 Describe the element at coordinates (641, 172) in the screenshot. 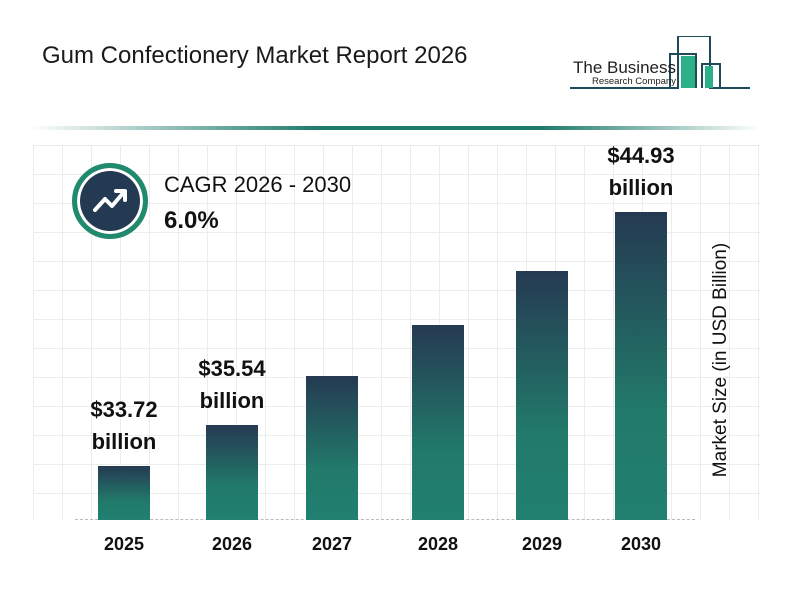

I see `data-label: $44.93 billion` at that location.